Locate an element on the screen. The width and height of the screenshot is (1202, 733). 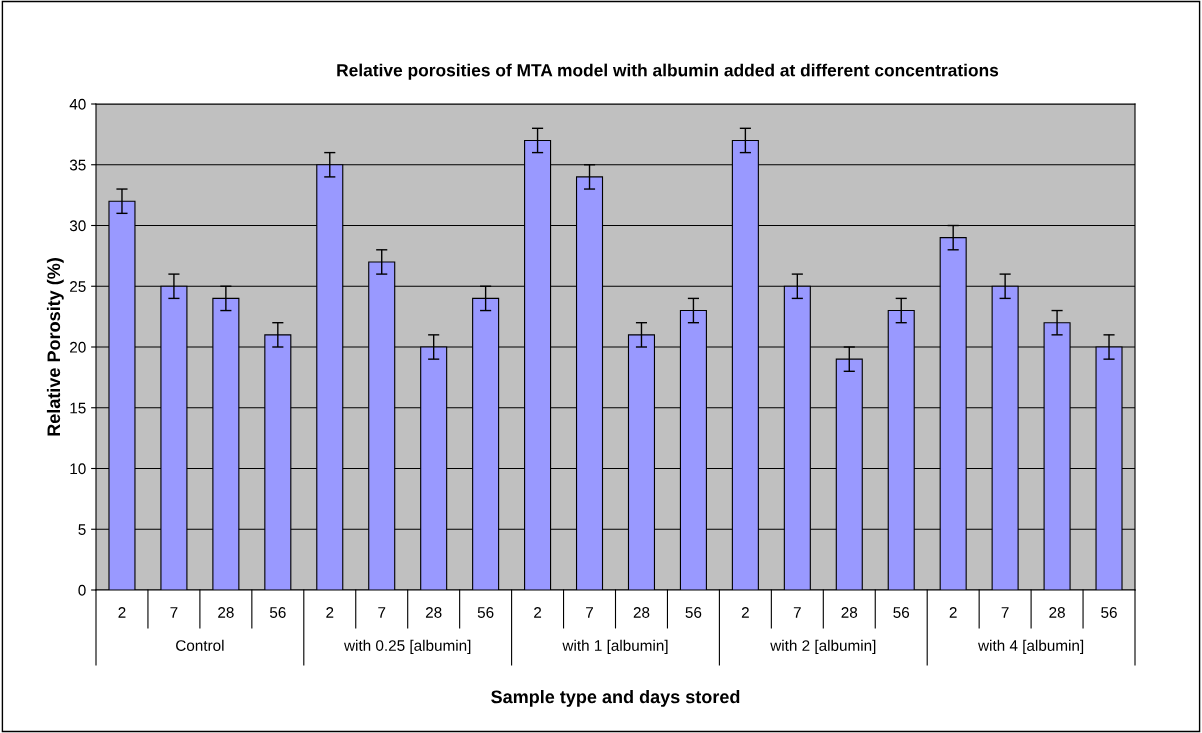
text: Control is located at coordinates (200, 645).